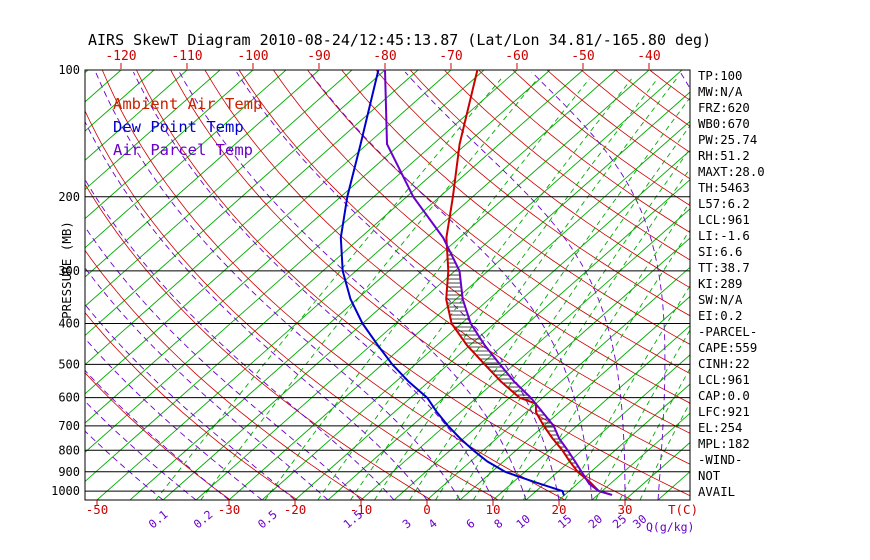  Describe the element at coordinates (318, 56) in the screenshot. I see `top-temp-tick: -90` at that location.